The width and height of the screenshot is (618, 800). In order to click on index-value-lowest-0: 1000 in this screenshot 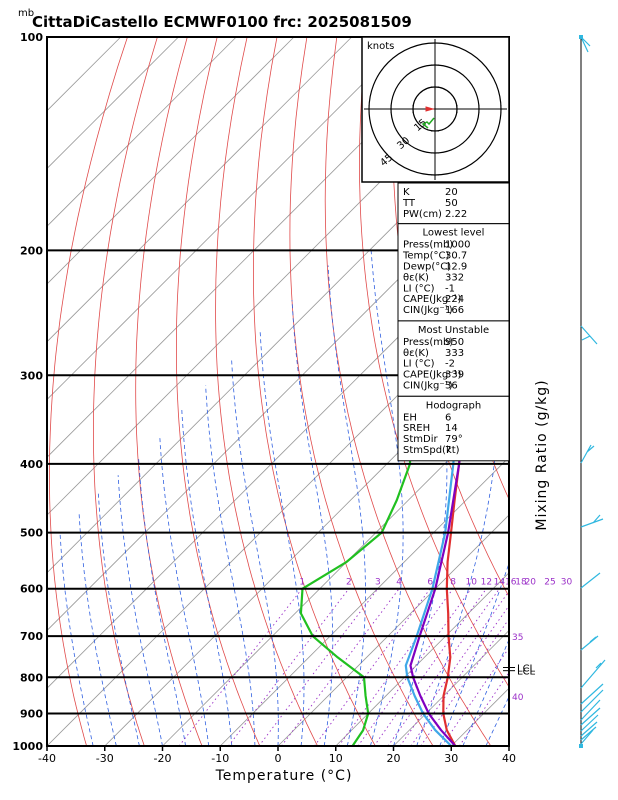, I will do `click(457, 245)`.